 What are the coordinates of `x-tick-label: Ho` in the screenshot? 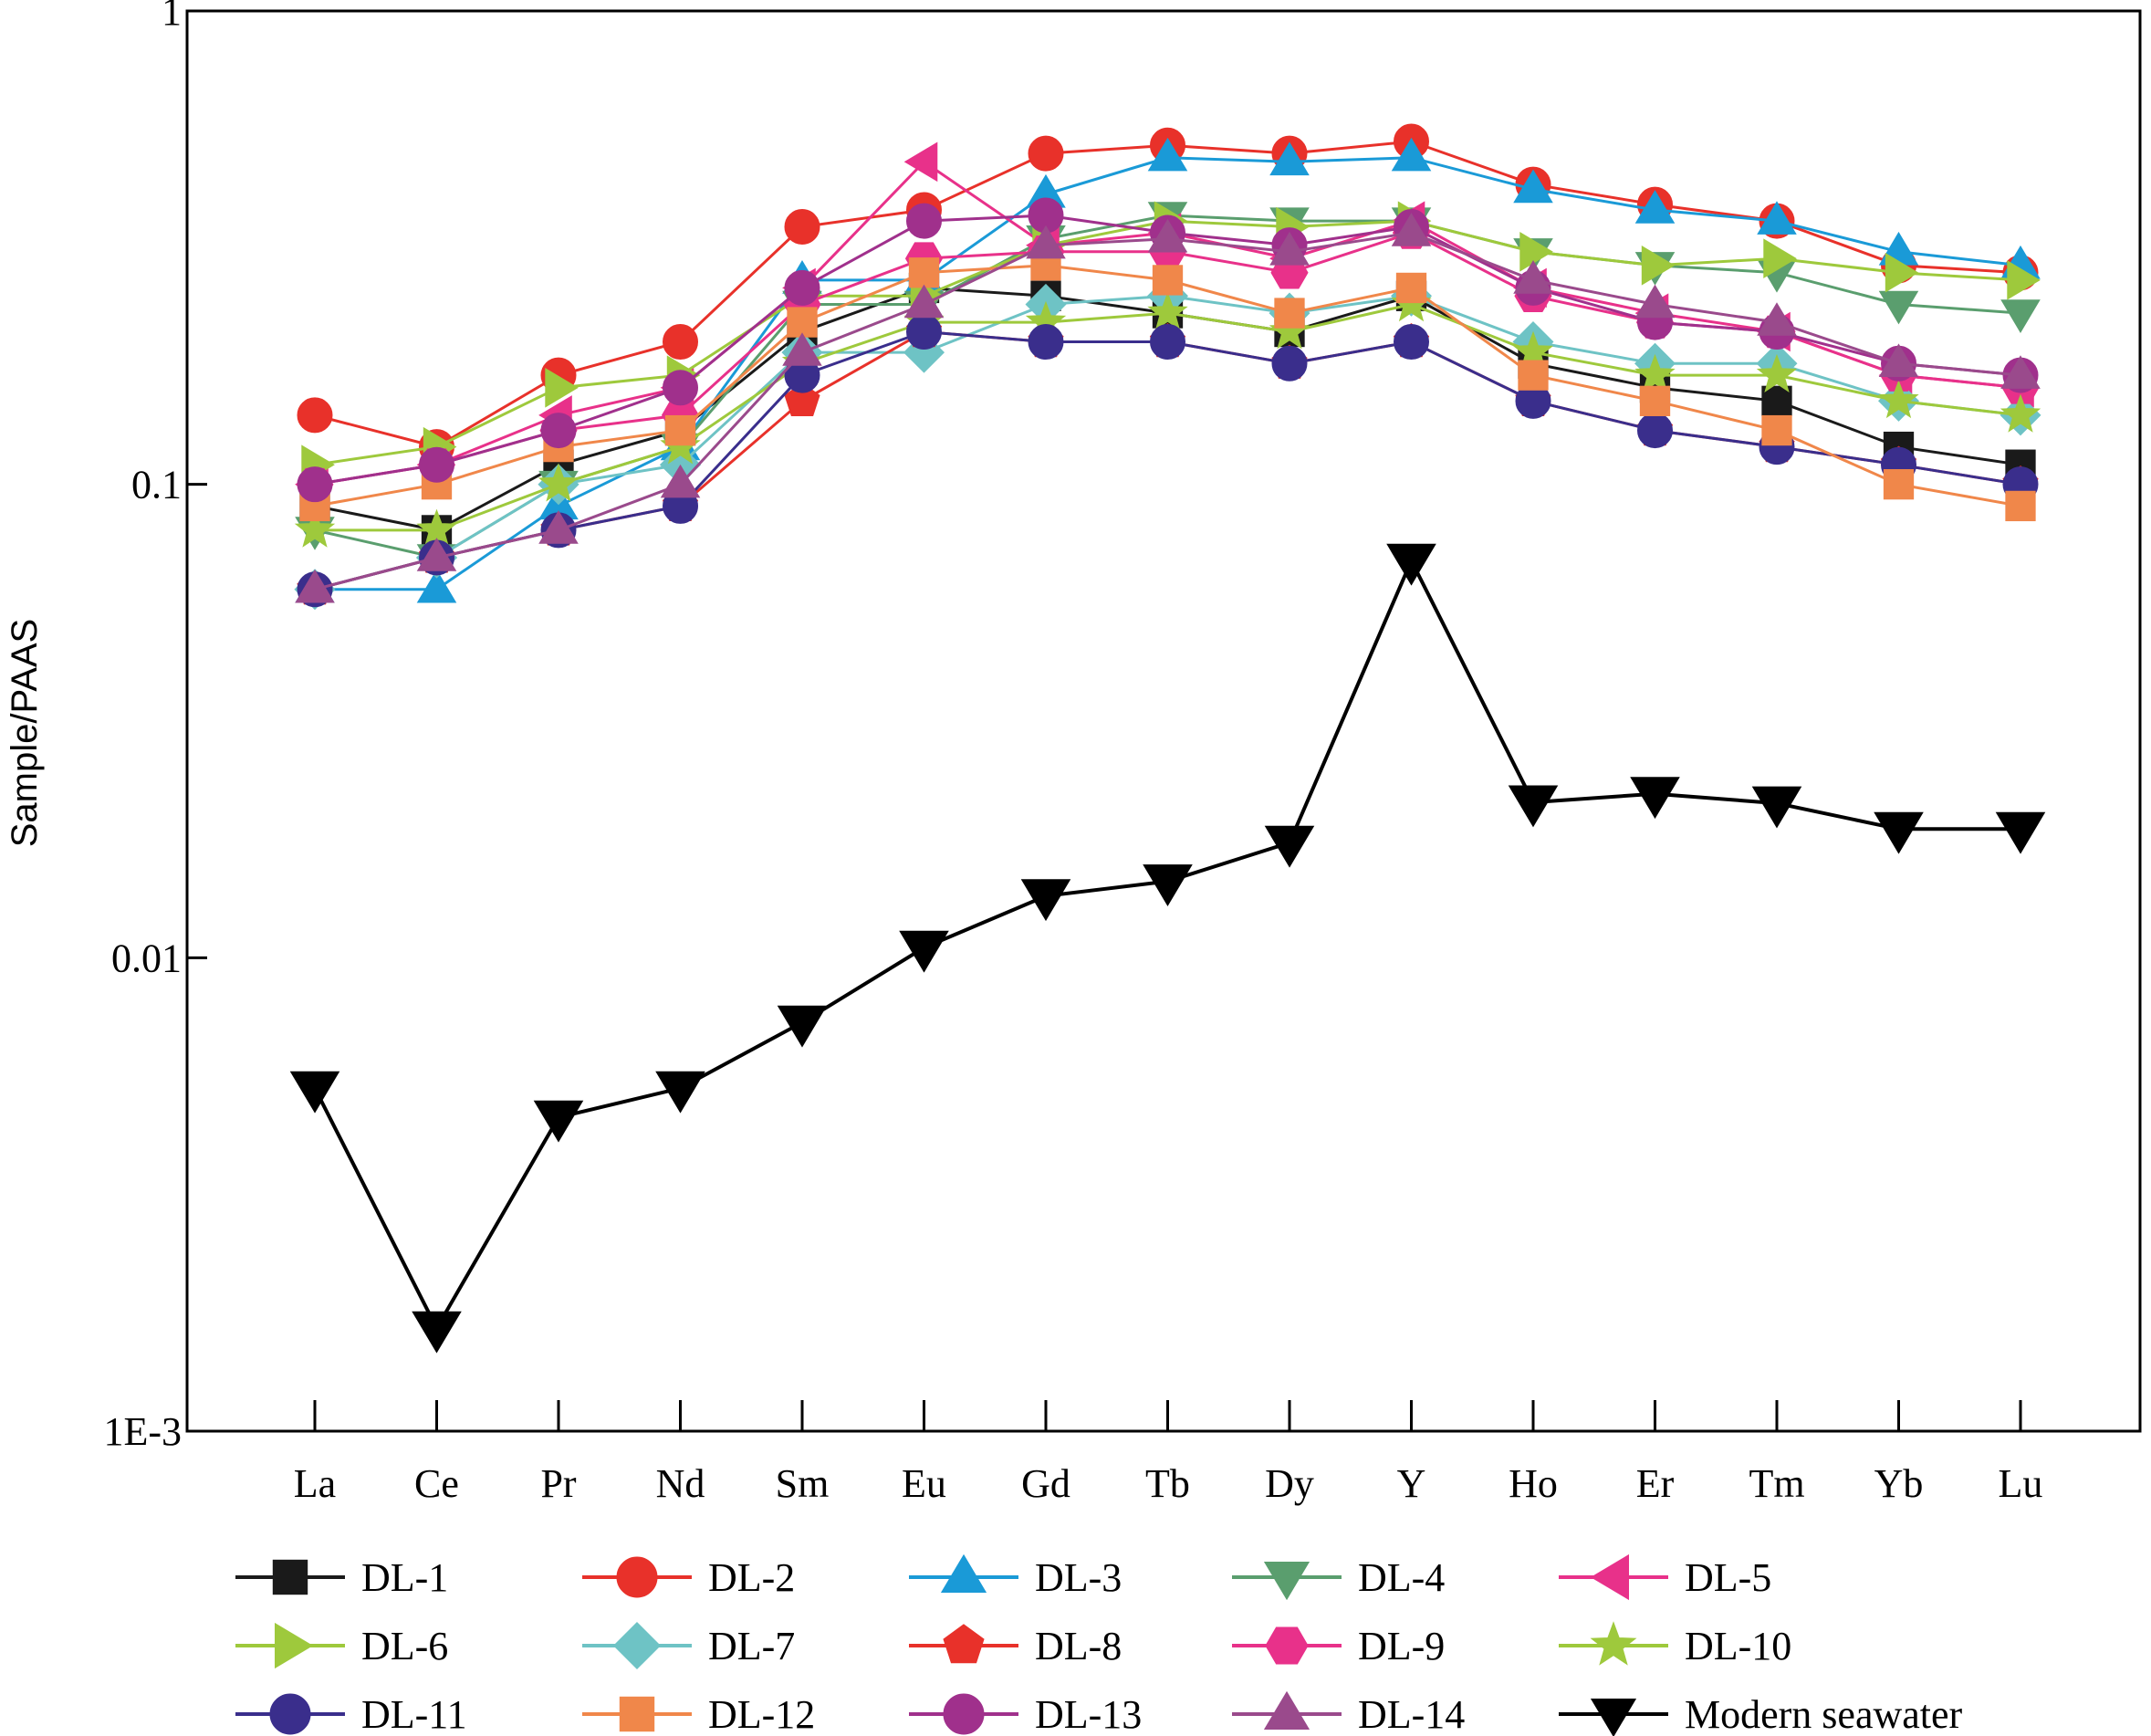 It's located at (1533, 1483).